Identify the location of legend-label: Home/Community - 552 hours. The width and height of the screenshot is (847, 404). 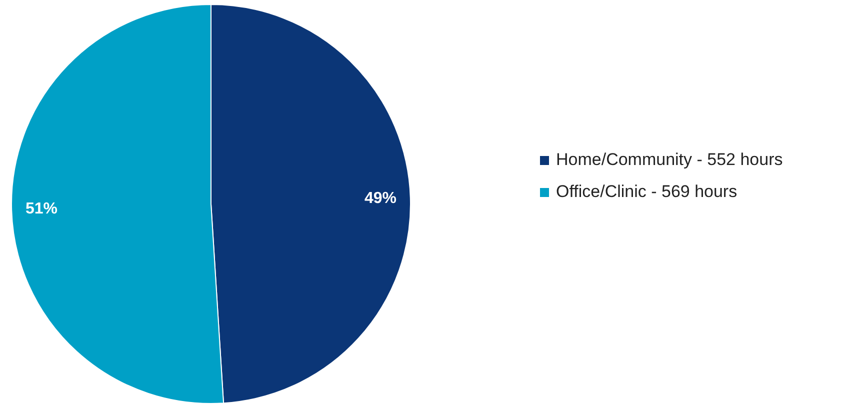
(669, 160).